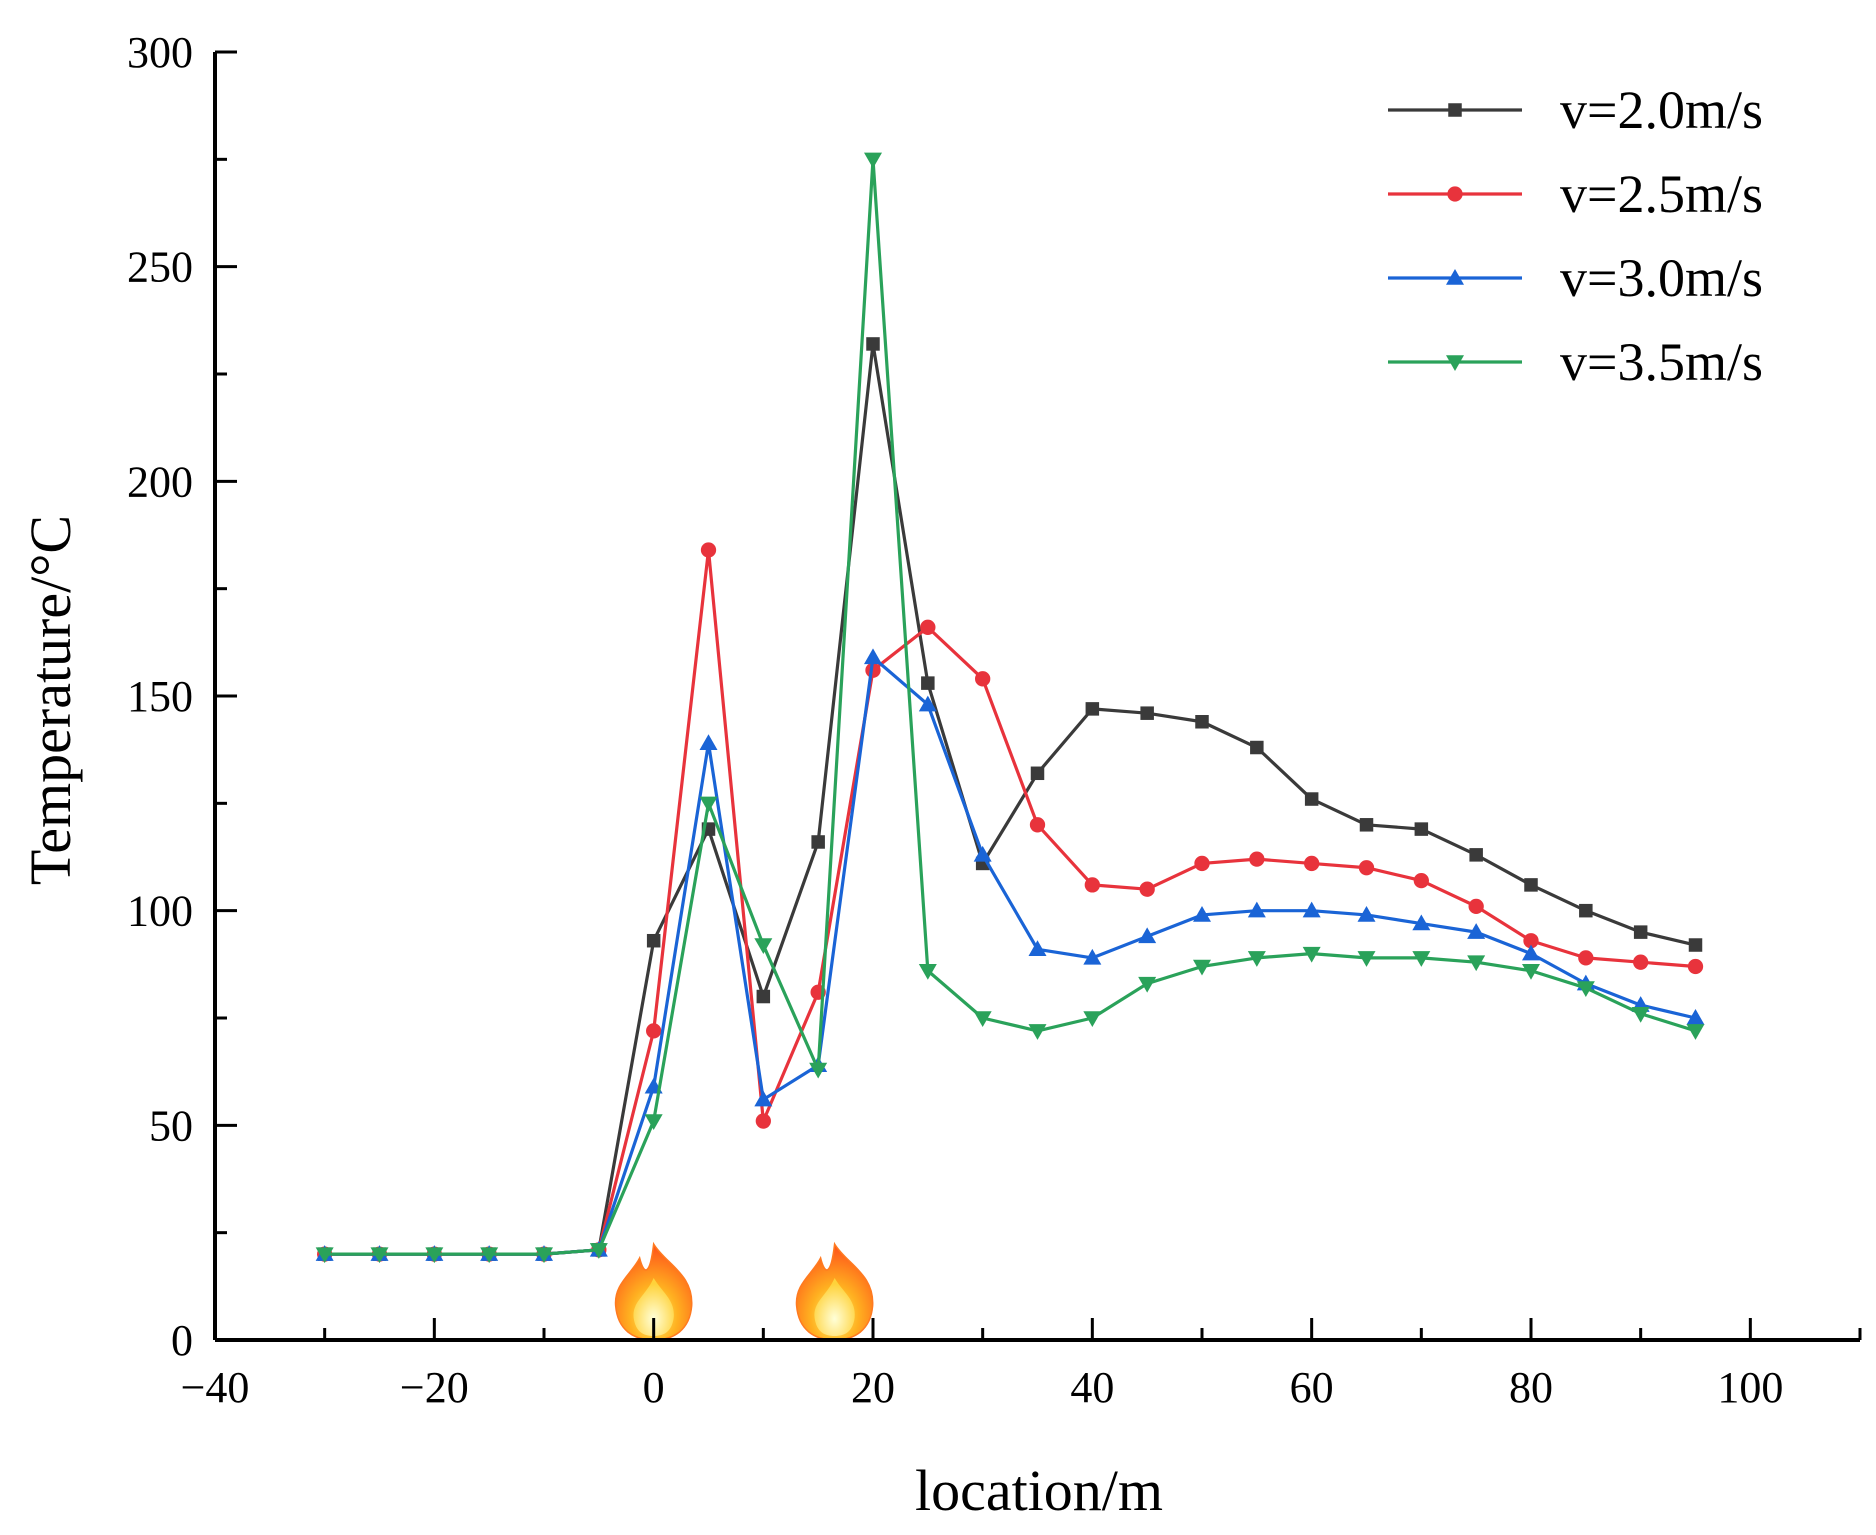 This screenshot has width=1876, height=1535. What do you see at coordinates (744, 1291) in the screenshot?
I see `fire-annotations` at bounding box center [744, 1291].